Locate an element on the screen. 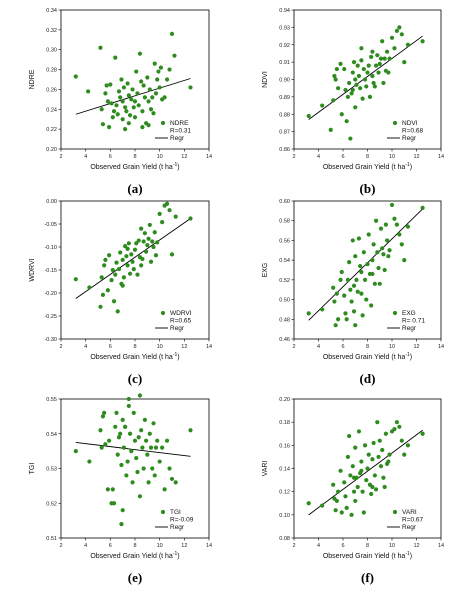  legend-regr-label: Regr is located at coordinates (177, 328).